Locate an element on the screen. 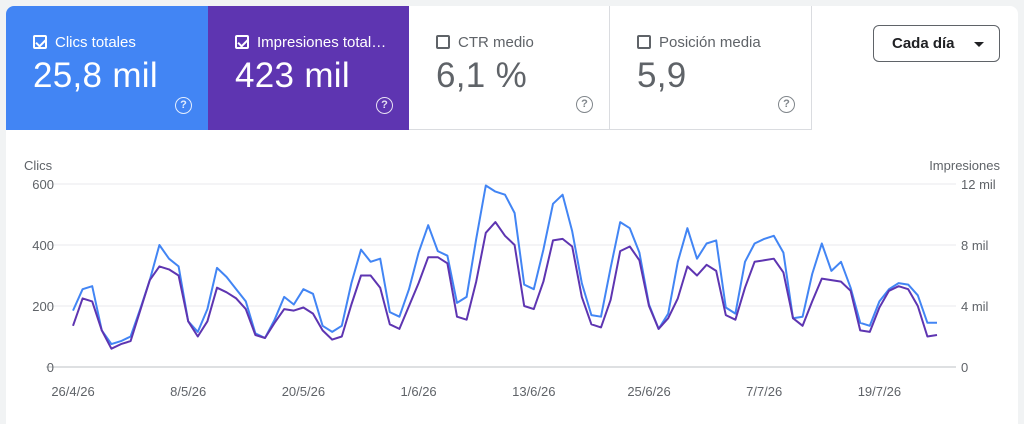 This screenshot has width=1024, height=424. x-tick-label: 25/6/26 is located at coordinates (648, 391).